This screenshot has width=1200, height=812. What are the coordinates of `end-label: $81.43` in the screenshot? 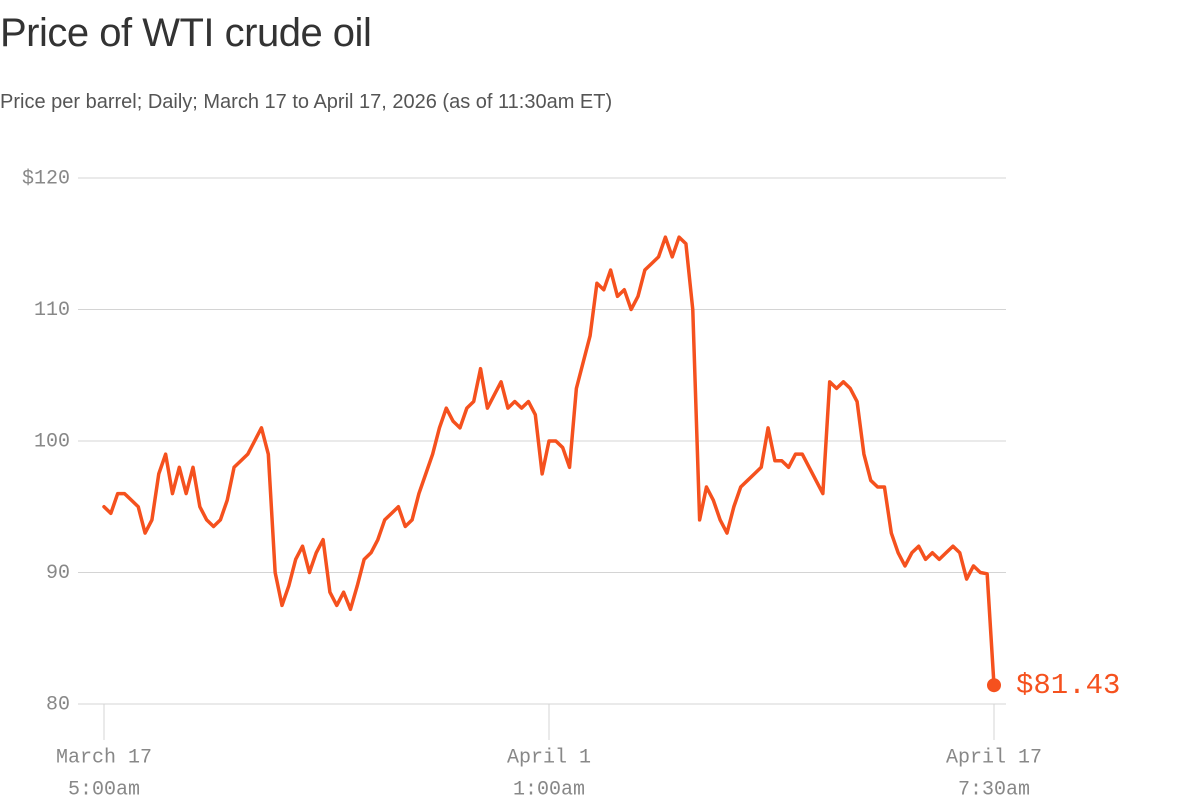 It's located at (1068, 685).